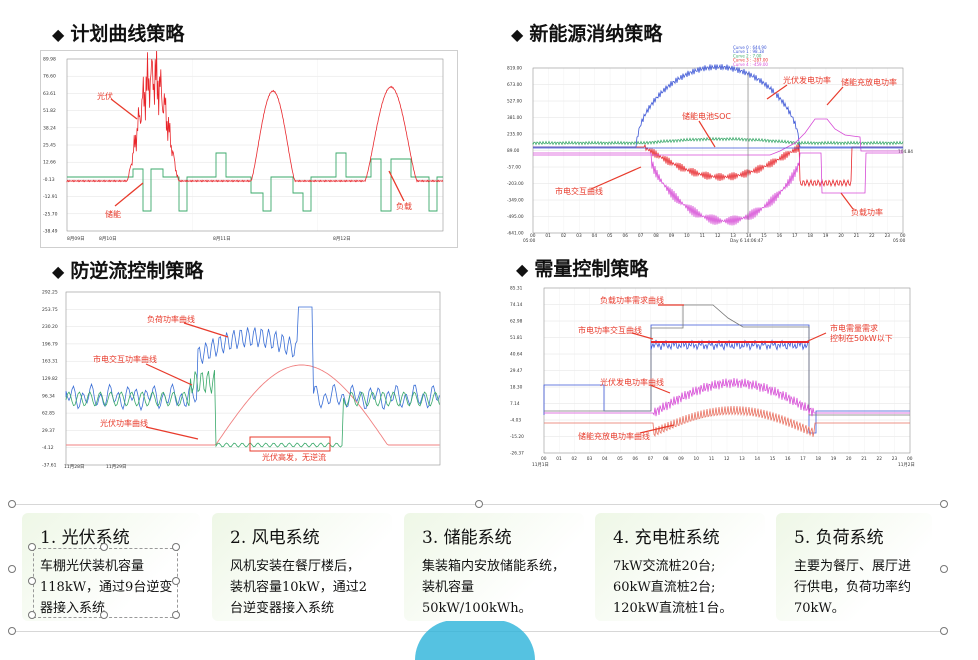  I want to click on y-tick-label: 38.24, so click(49, 128).